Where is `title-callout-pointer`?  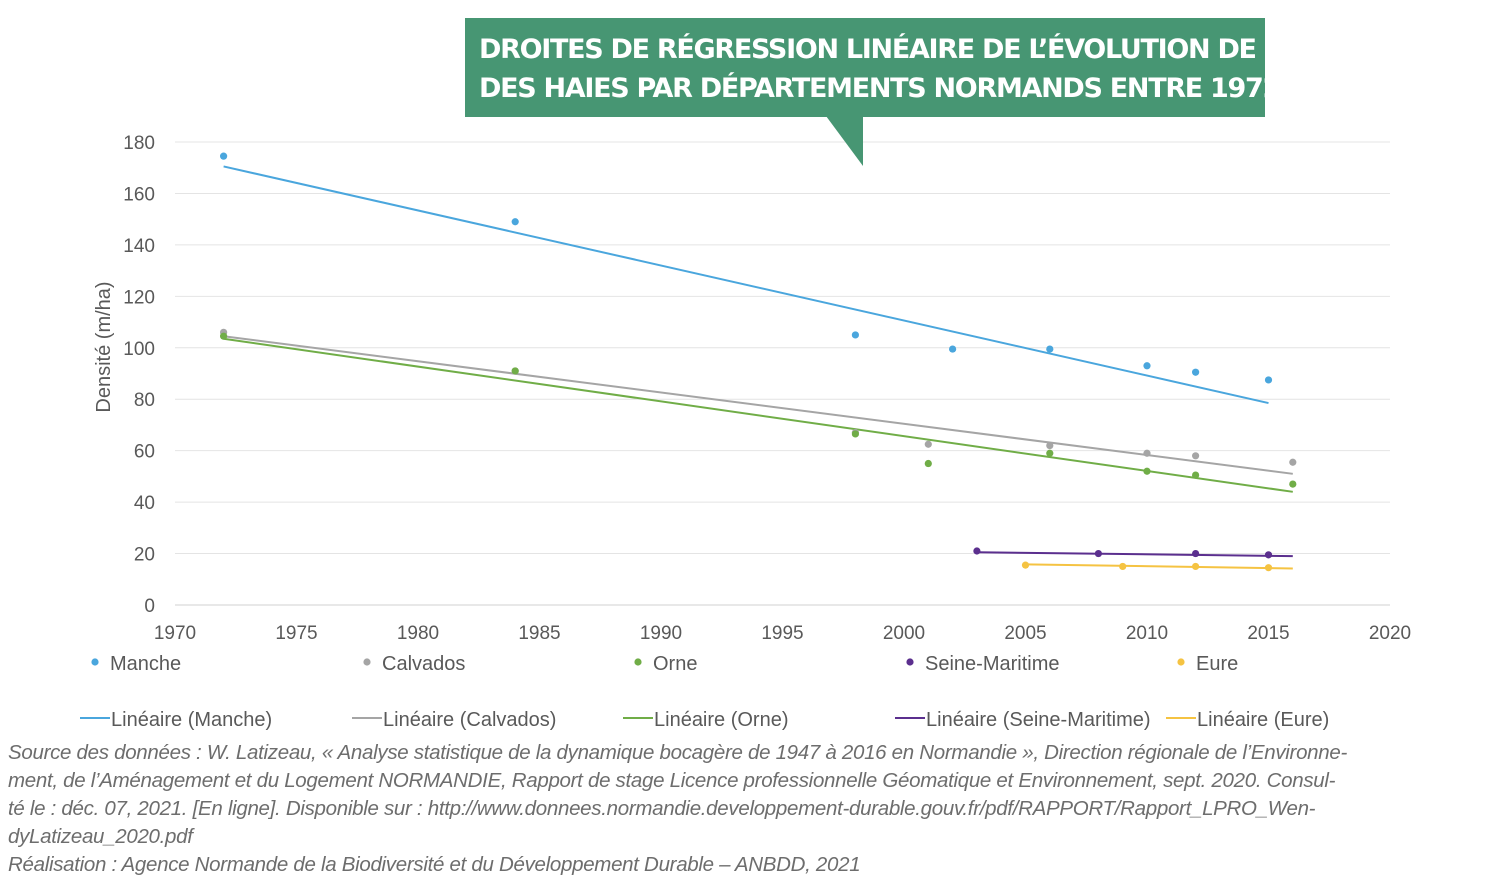
title-callout-pointer is located at coordinates (844, 141).